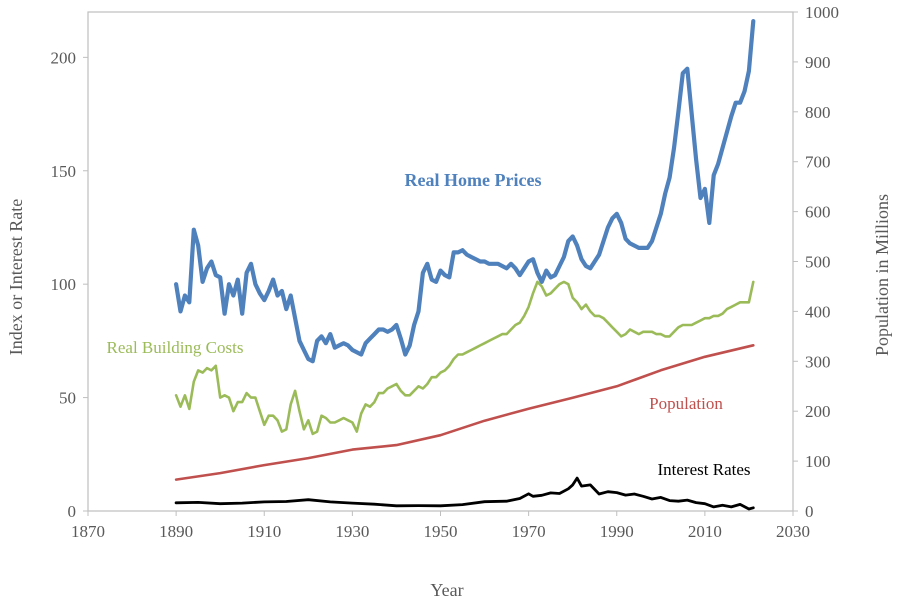 This screenshot has width=900, height=603. Describe the element at coordinates (822, 12) in the screenshot. I see `right-y-tick-label: 1000` at that location.